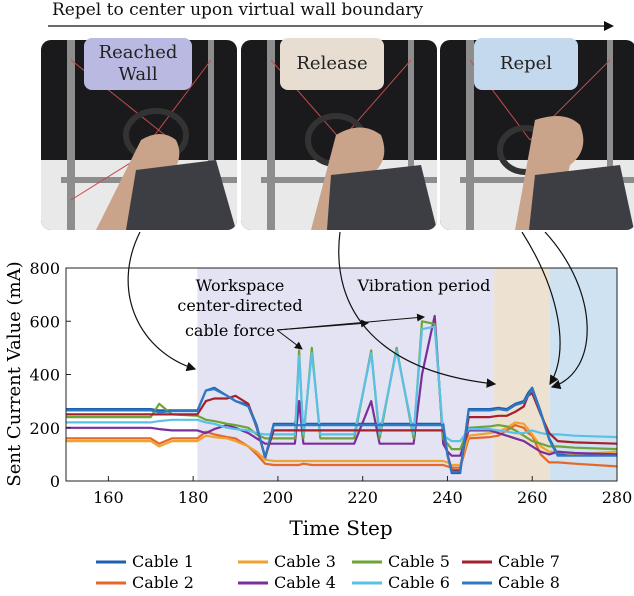 The image size is (634, 596). I want to click on y-tick-label: 800, so click(44, 268).